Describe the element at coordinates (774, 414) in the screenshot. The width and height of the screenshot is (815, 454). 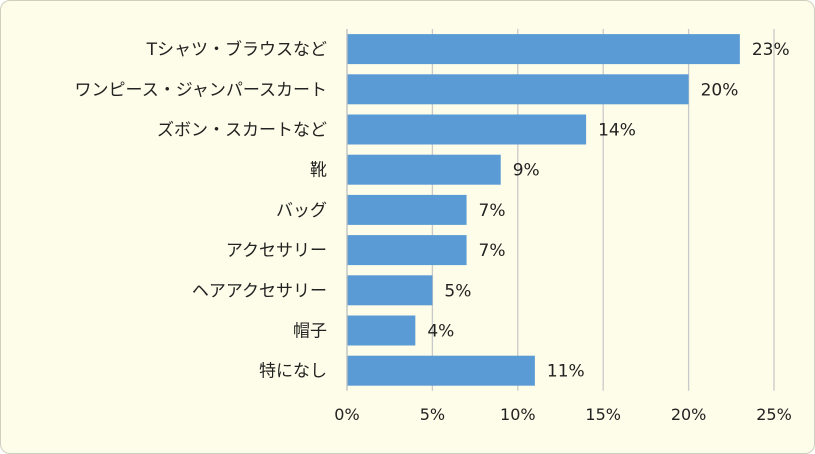
I see `x-tick-label: 25%` at that location.